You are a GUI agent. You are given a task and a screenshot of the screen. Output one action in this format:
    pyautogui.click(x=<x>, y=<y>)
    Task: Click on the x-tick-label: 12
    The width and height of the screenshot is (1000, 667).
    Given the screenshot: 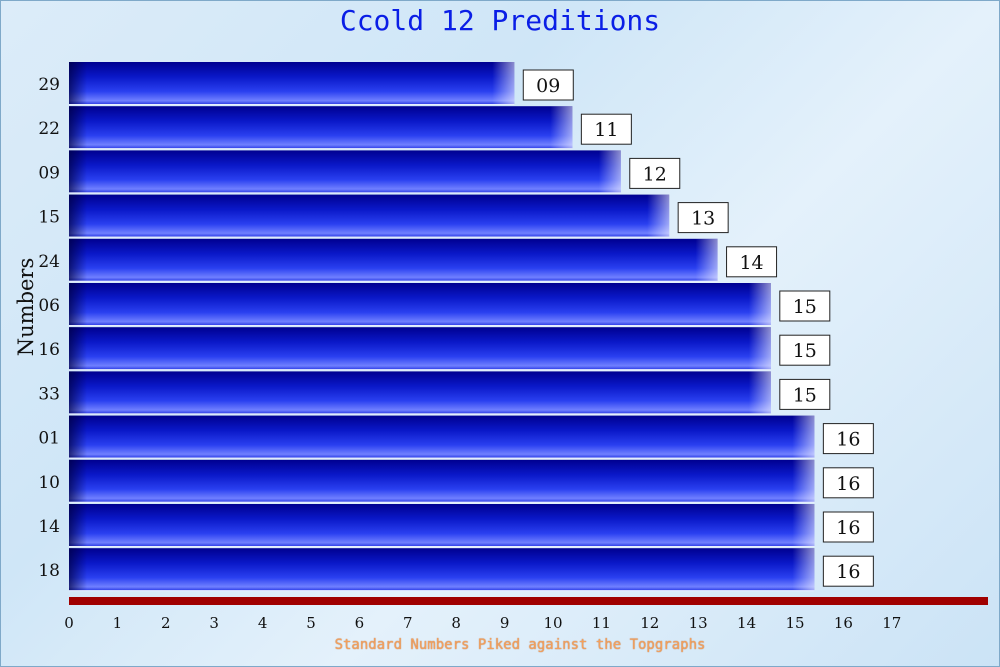 What is the action you would take?
    pyautogui.click(x=649, y=623)
    